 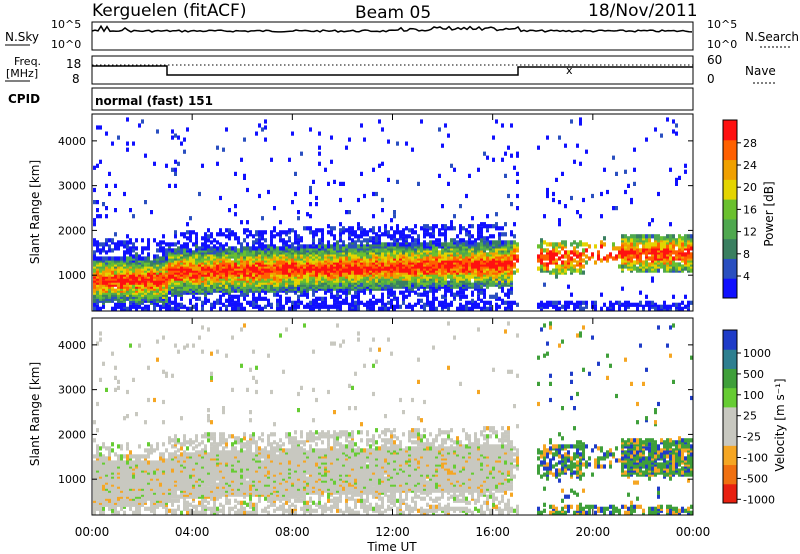 I want to click on ytick-label: 1000, so click(x=72, y=275).